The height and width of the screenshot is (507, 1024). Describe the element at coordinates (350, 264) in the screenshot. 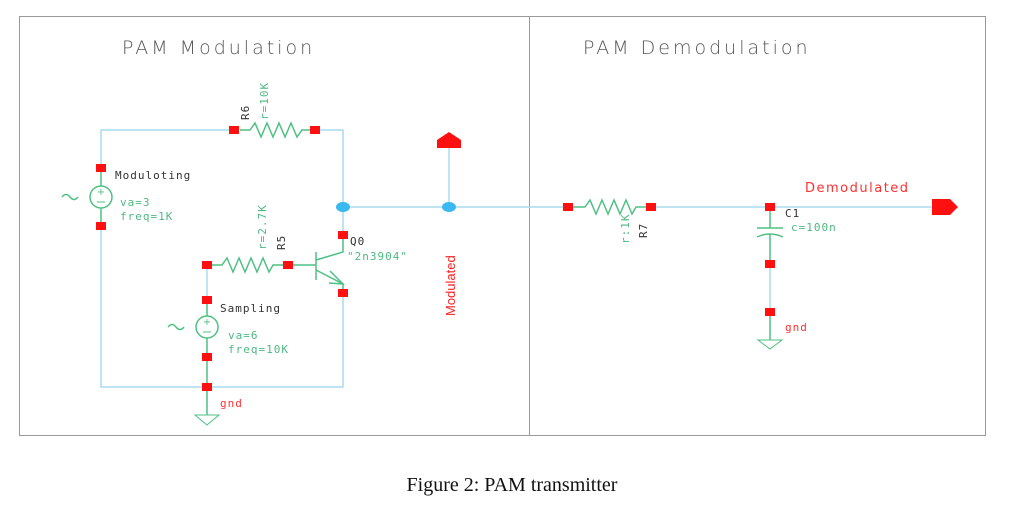

I see `transistor-q0: Q0 "2n3904"` at that location.